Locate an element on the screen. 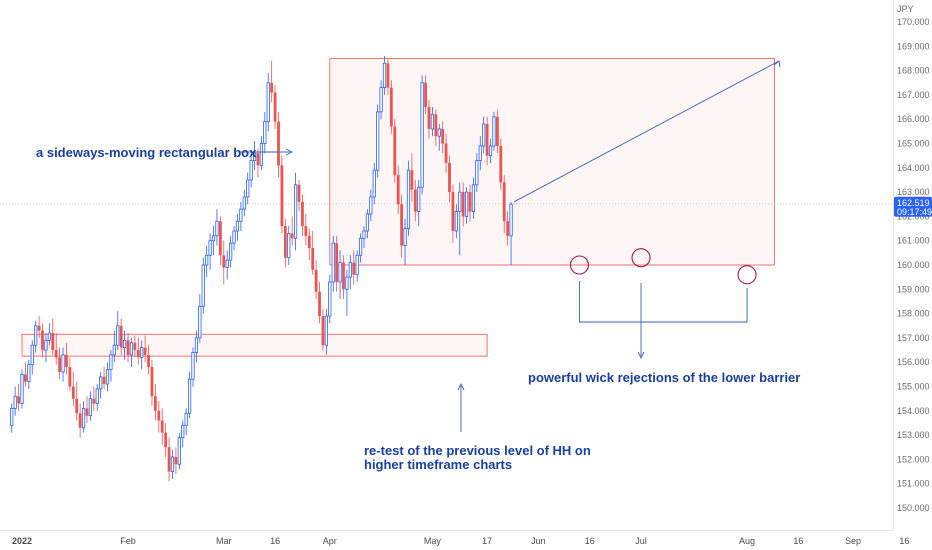 The height and width of the screenshot is (550, 932). time-axis: 2022 Feb Mar 16 Apr May 17 Jun 16 Jul Aug 16 Sep 16 is located at coordinates (454, 538).